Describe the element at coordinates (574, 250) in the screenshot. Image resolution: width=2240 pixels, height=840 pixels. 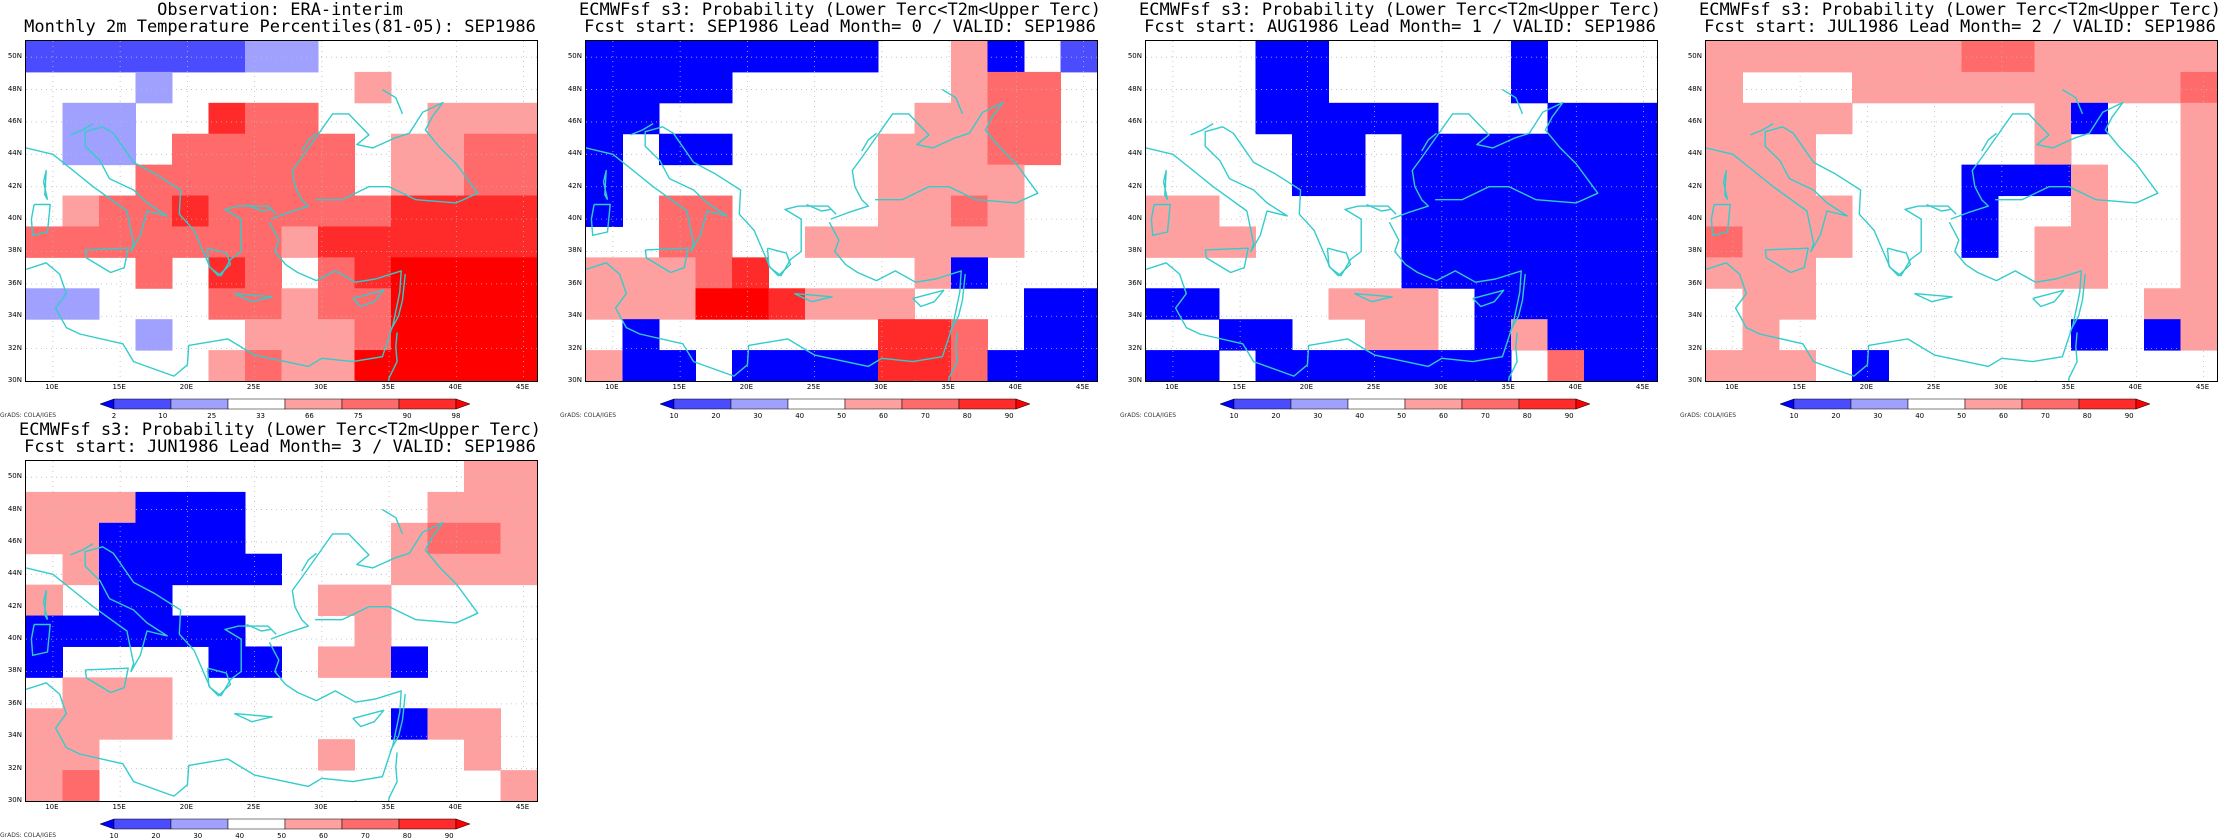
I see `lat-tick-label: 38N` at that location.